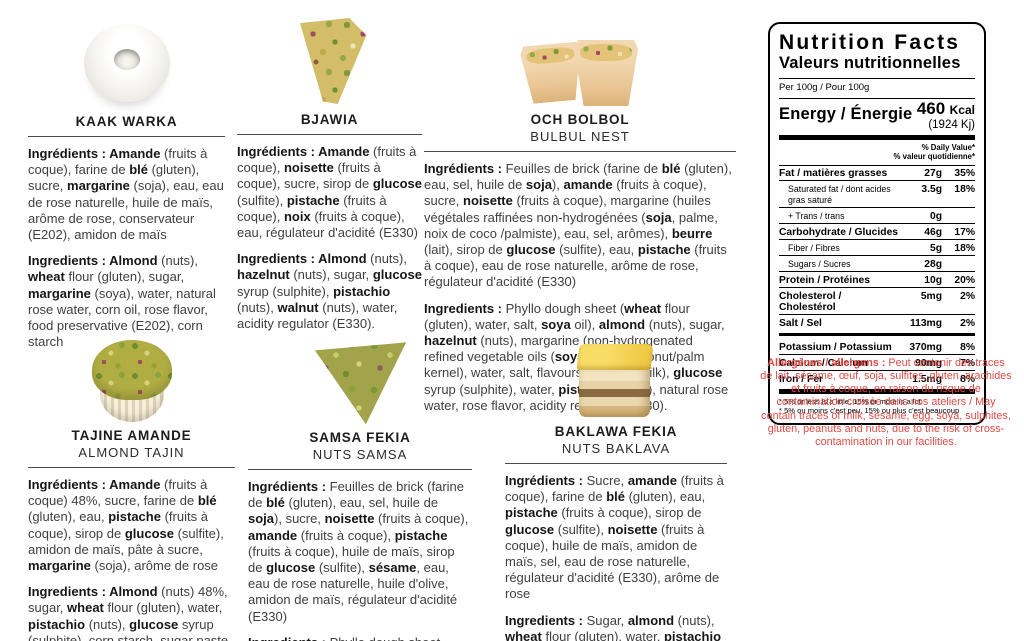  What do you see at coordinates (964, 280) in the screenshot?
I see `nutrient-dv: 20%` at bounding box center [964, 280].